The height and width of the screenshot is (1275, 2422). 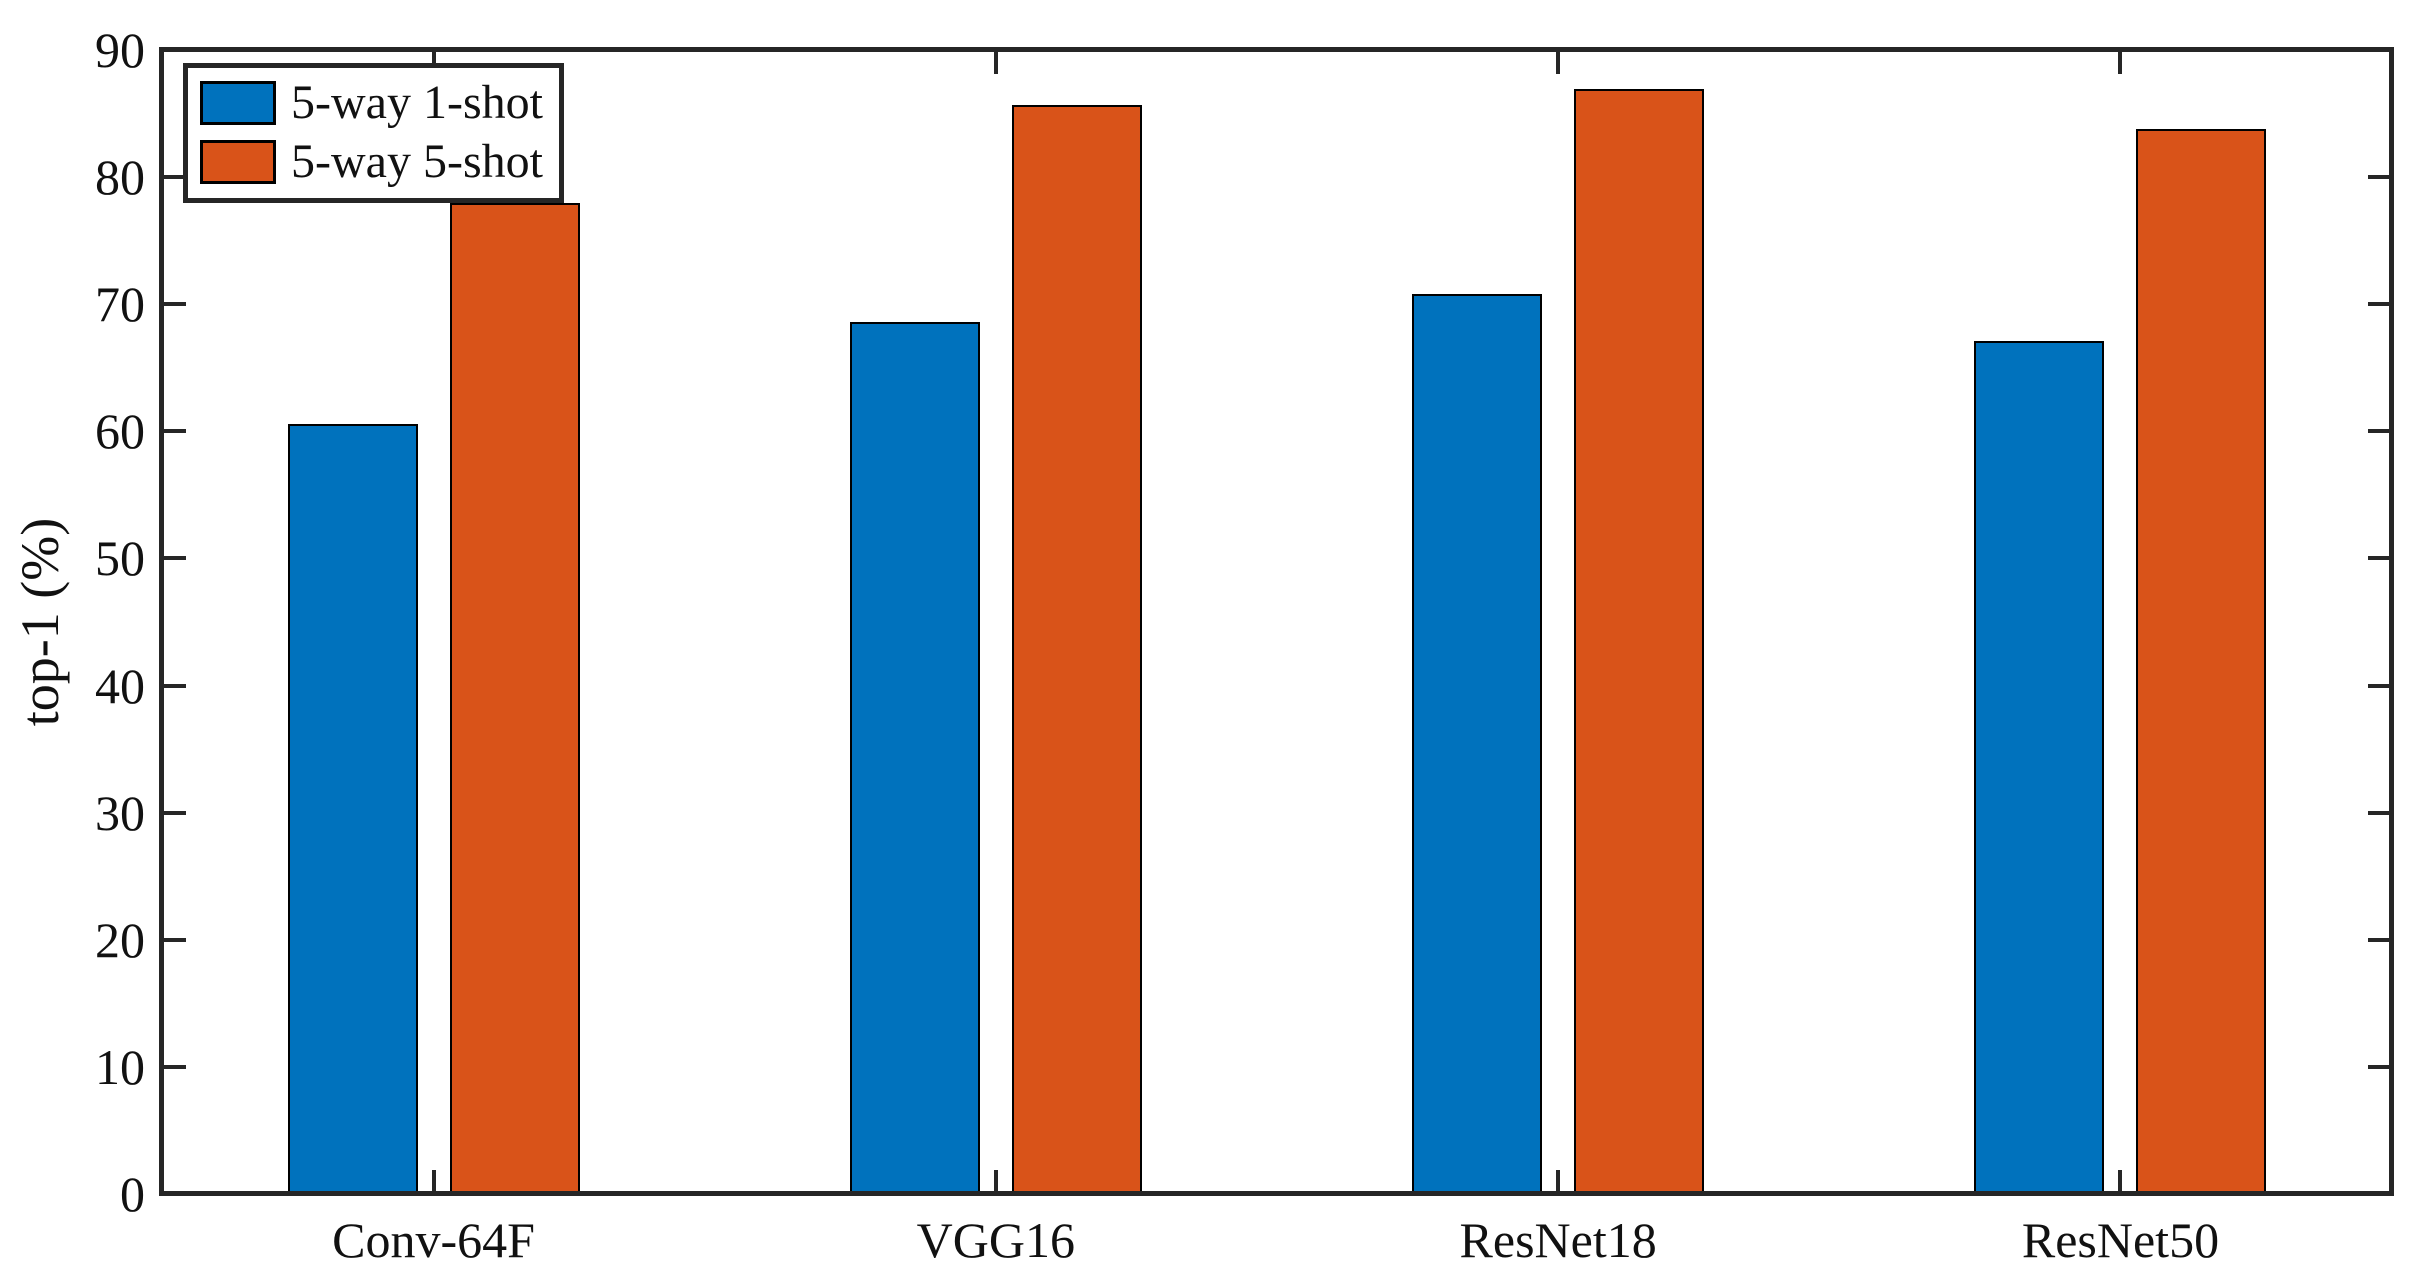 I want to click on bar-conv-64f-5-way-5-shot, so click(x=514, y=698).